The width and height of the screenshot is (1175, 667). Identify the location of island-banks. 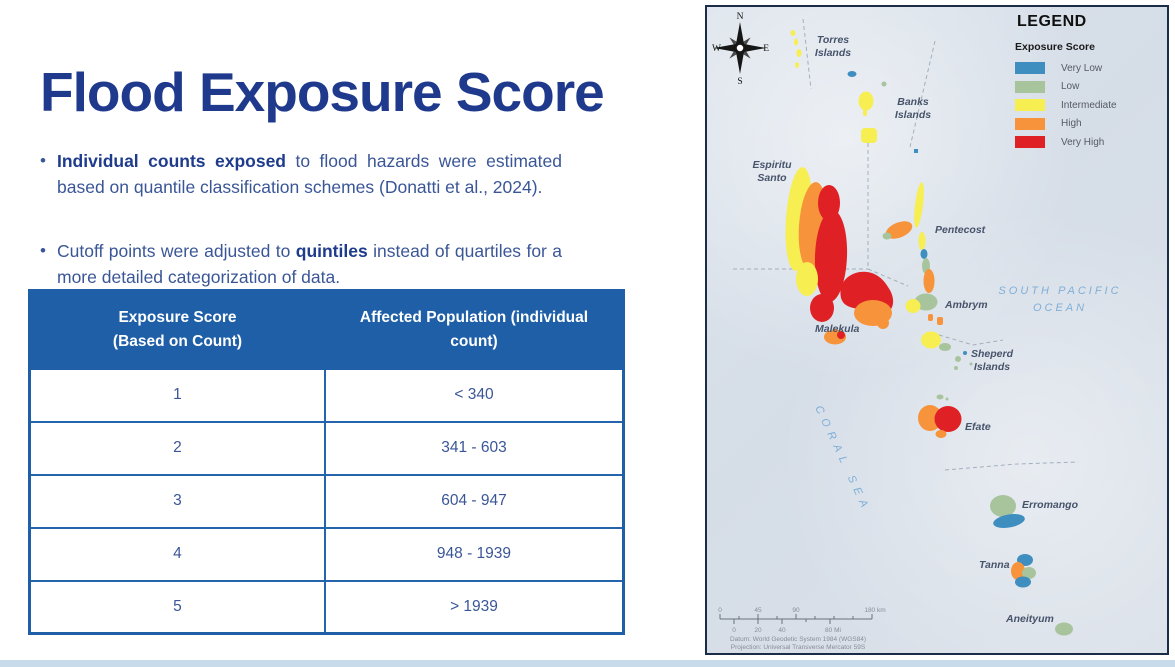
(888, 122).